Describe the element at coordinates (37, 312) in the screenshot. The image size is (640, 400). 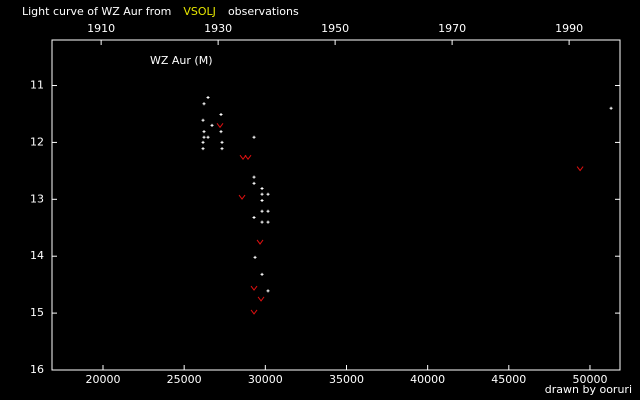
I see `y-tick-label: 15` at that location.